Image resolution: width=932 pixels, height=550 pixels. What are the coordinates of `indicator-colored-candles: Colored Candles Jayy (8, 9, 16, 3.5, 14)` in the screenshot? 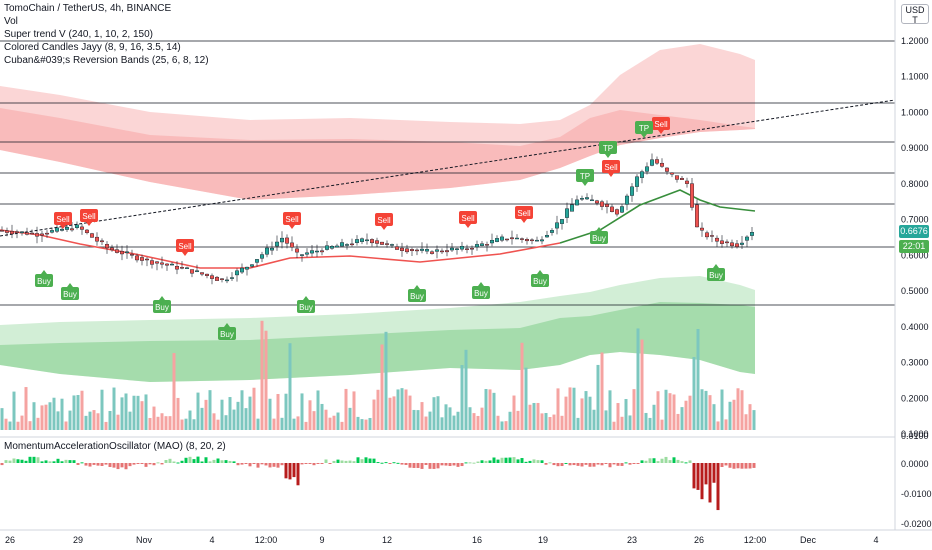 It's located at (92, 47).